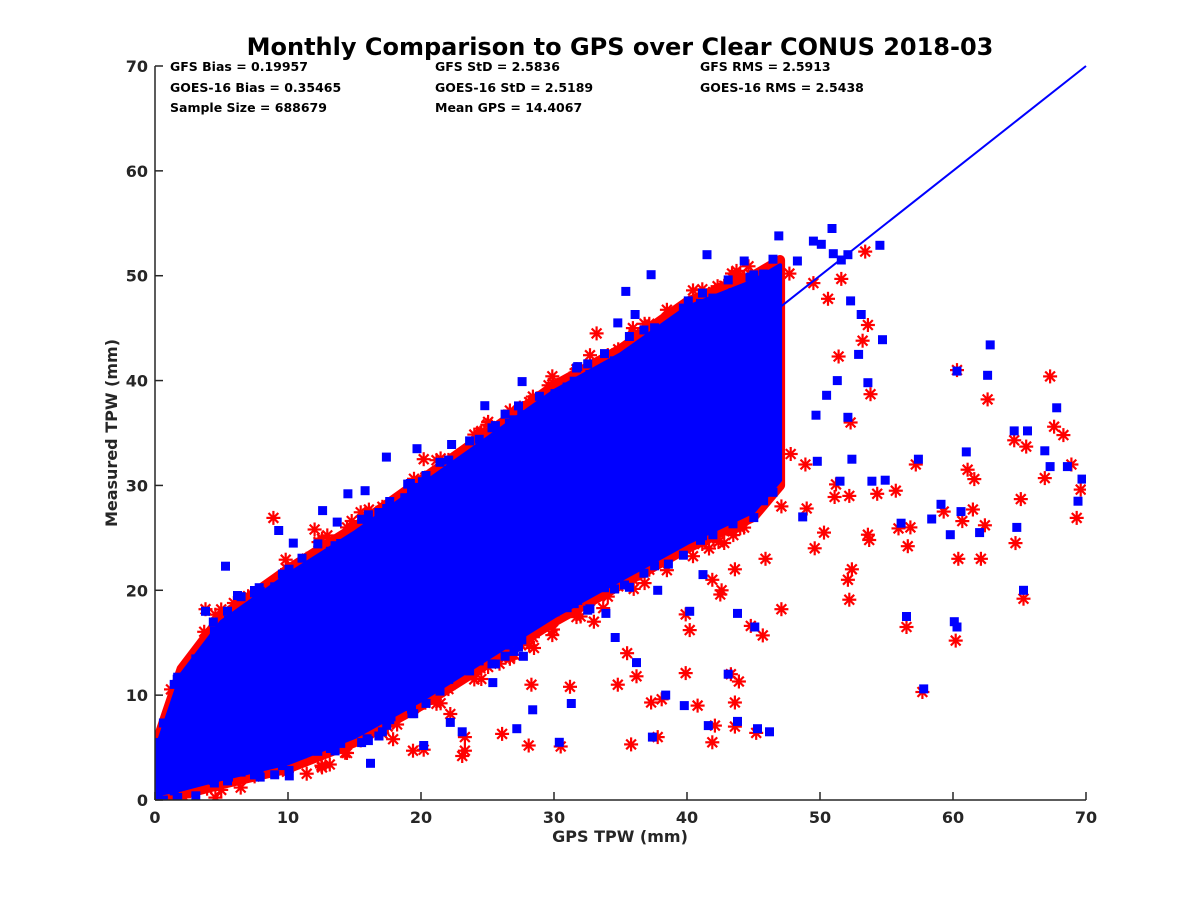 The height and width of the screenshot is (900, 1200). I want to click on y-tick-label: 60, so click(137, 171).